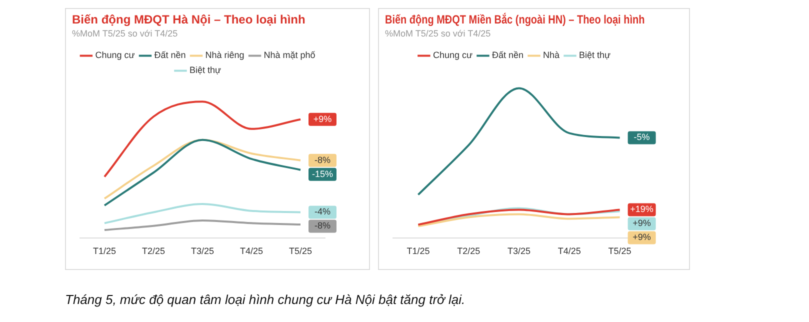  Describe the element at coordinates (290, 55) in the screenshot. I see `legend-label: Nhà mặt phố` at that location.